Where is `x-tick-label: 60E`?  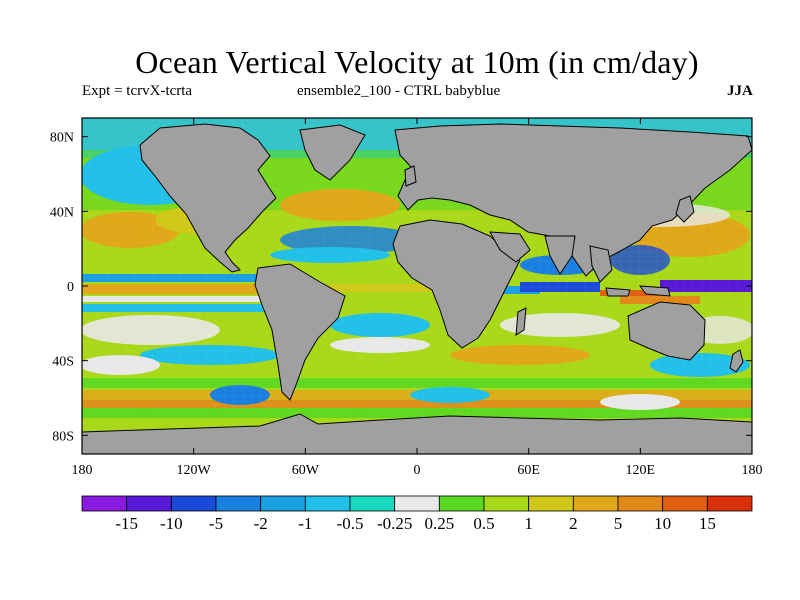 x-tick-label: 60E is located at coordinates (528, 470).